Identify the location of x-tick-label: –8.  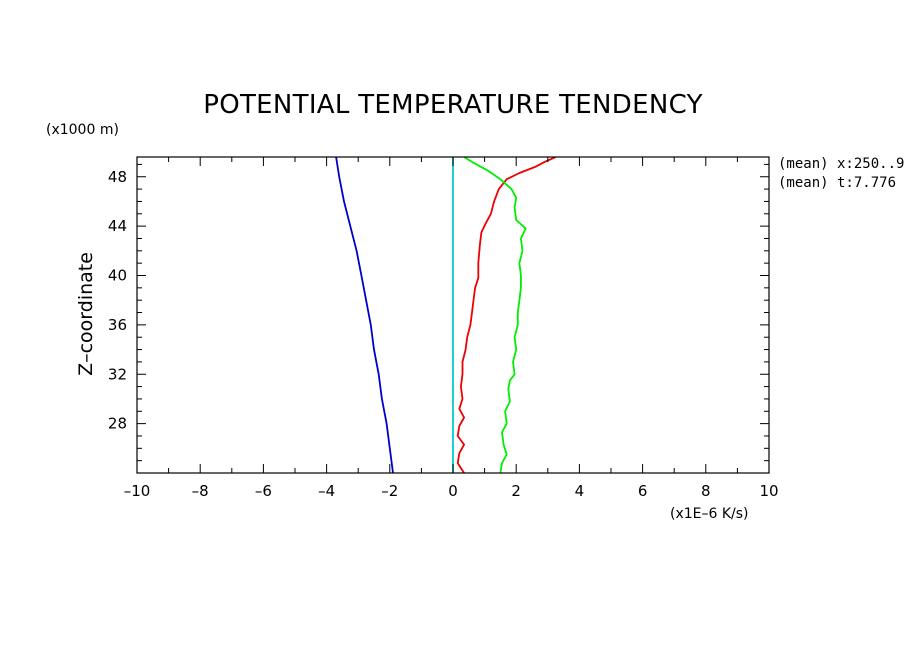
(200, 491).